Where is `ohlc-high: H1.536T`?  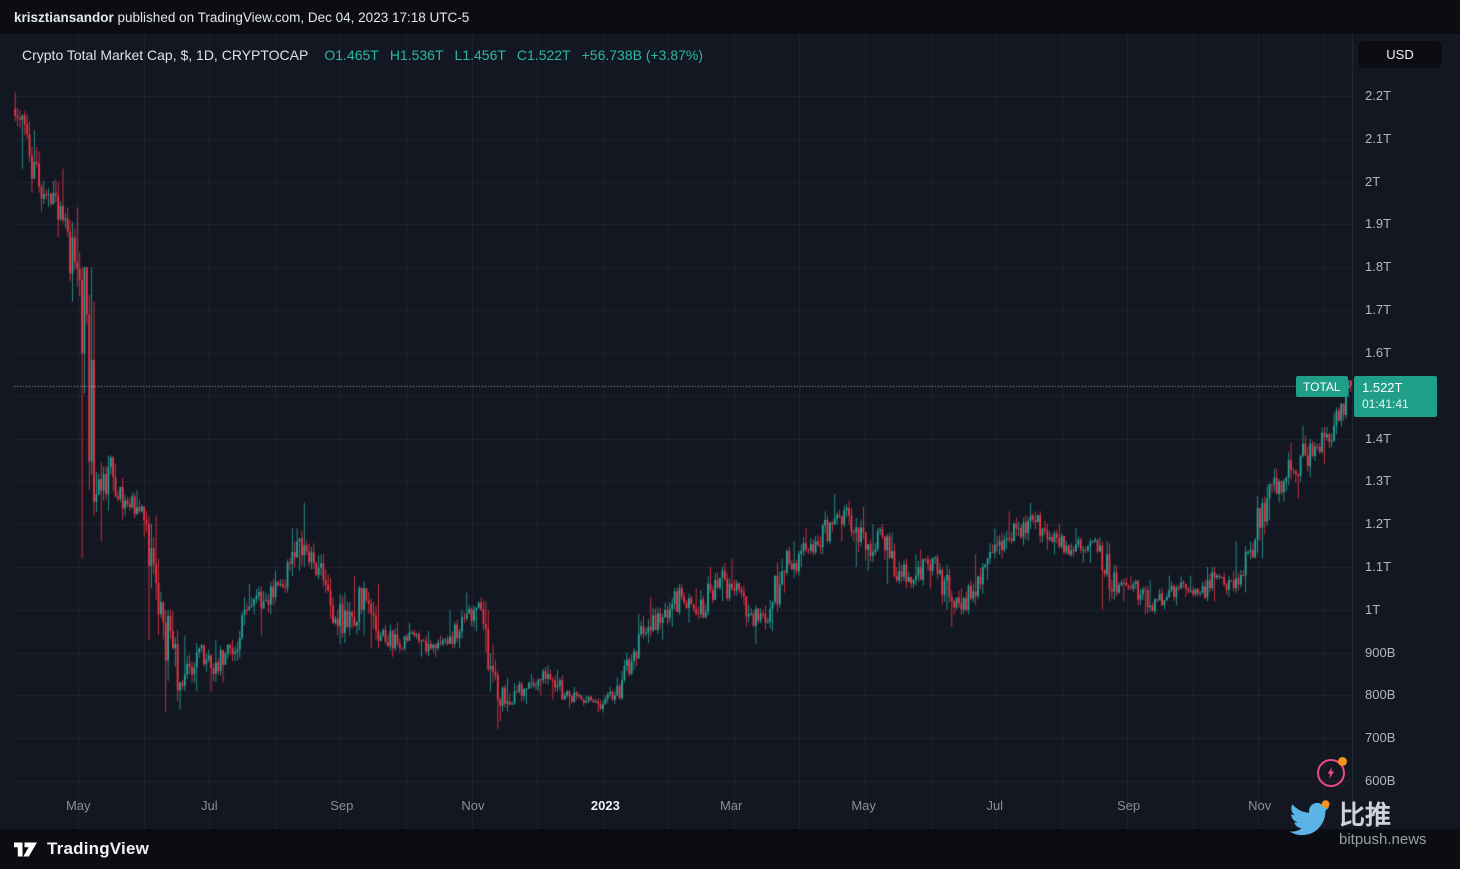 ohlc-high: H1.536T is located at coordinates (416, 55).